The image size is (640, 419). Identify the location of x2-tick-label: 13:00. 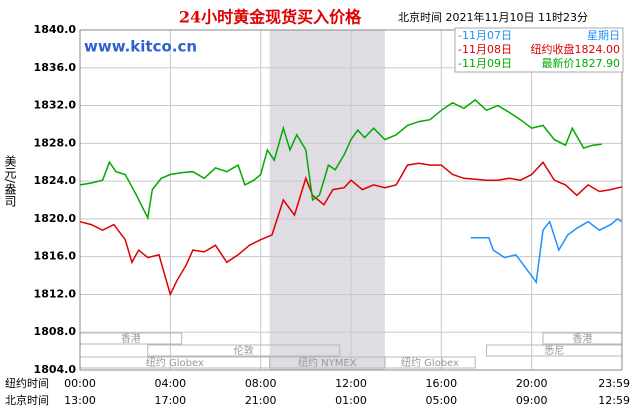
(80, 400).